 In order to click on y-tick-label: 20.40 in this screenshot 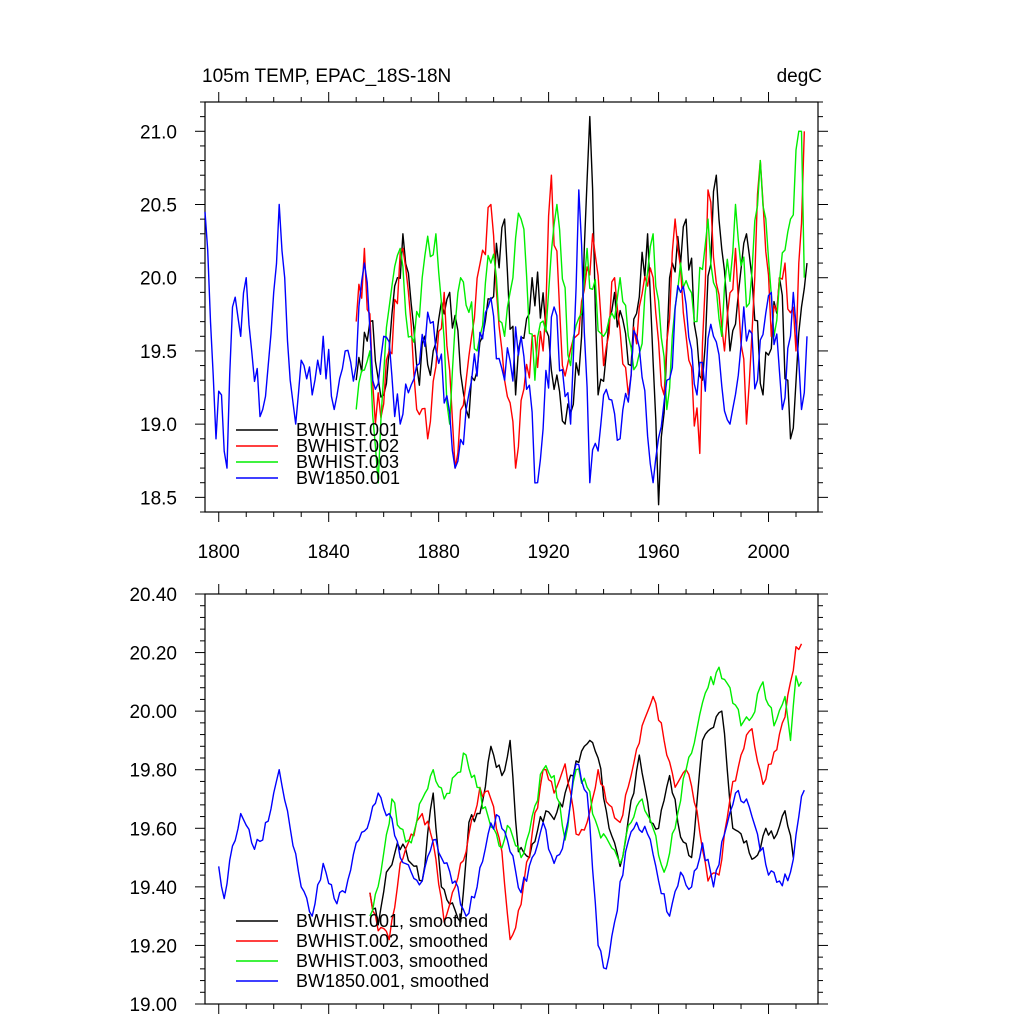, I will do `click(153, 595)`.